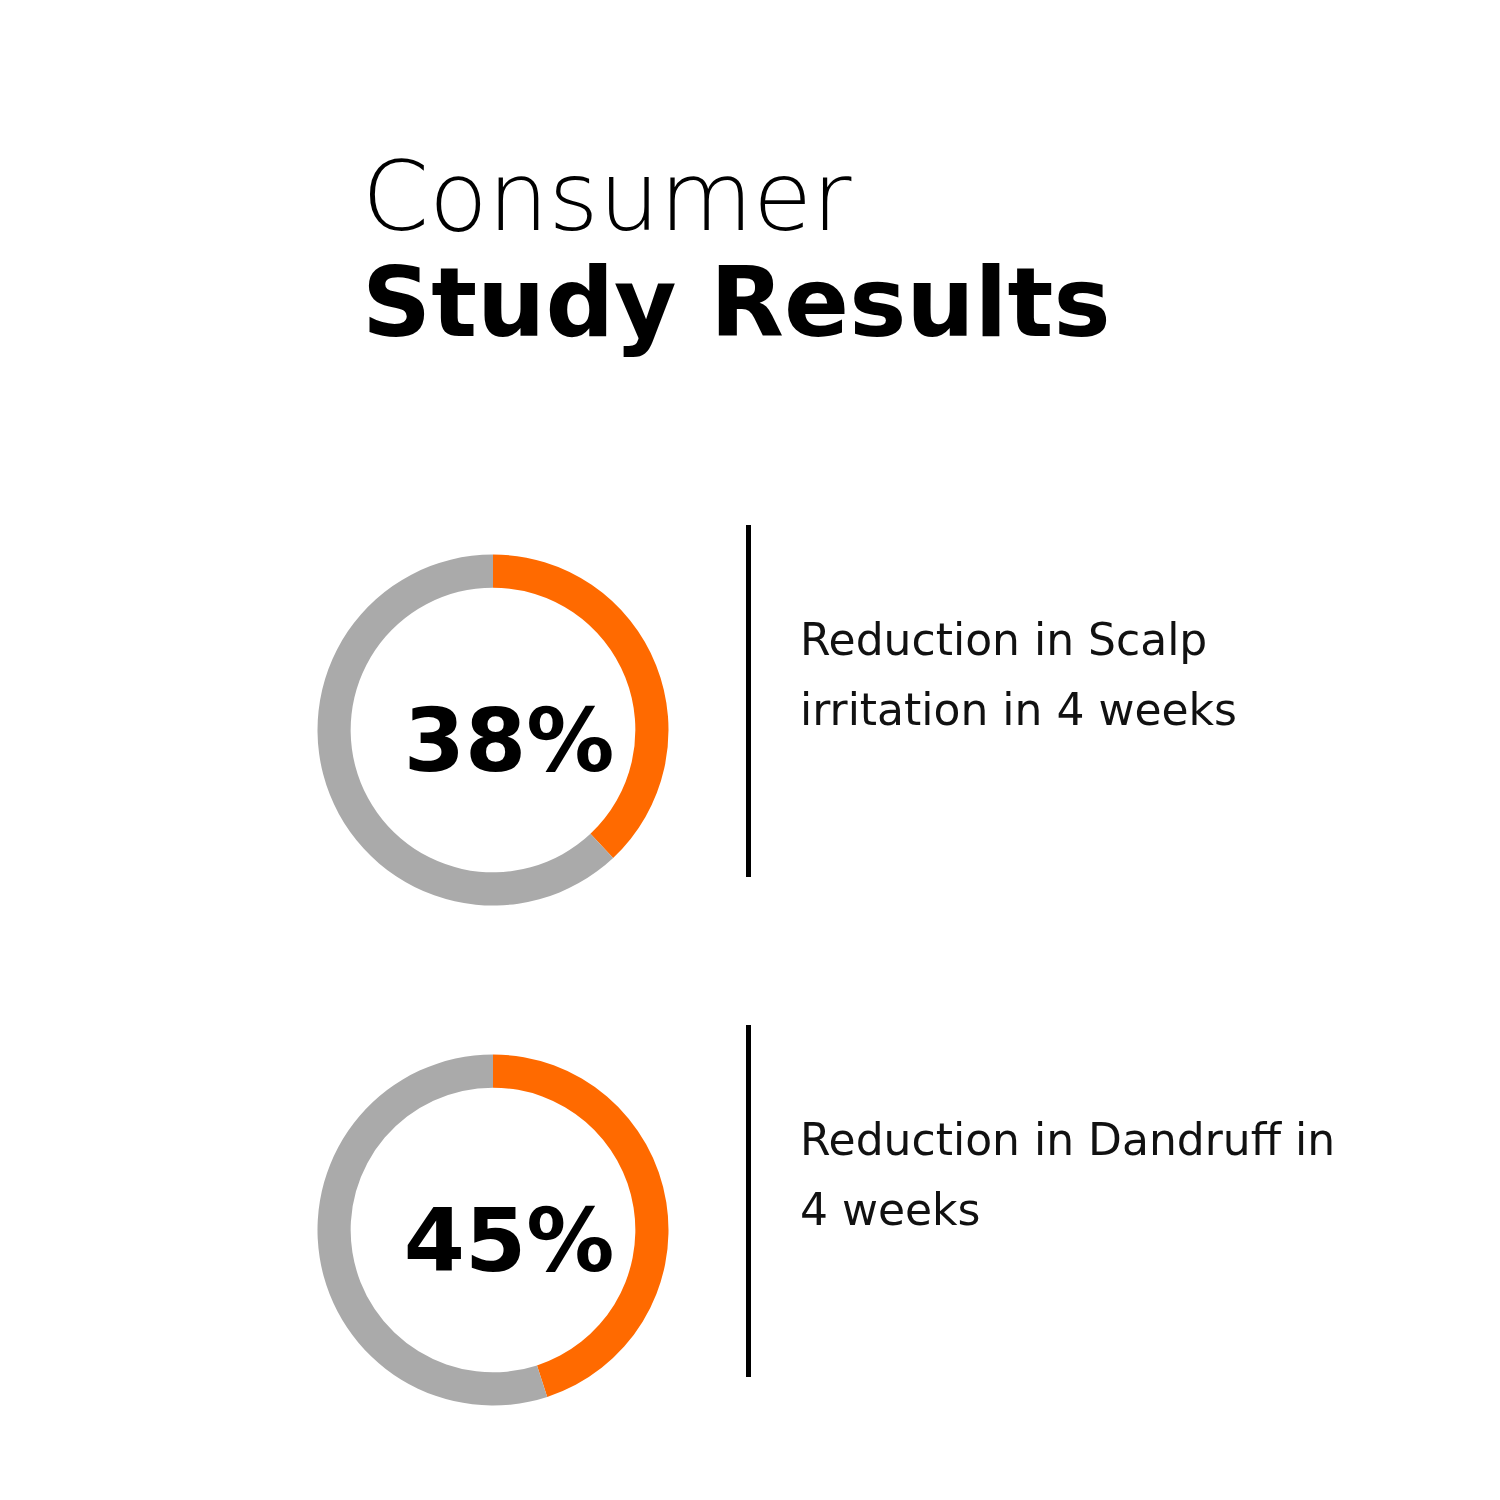 This screenshot has height=1500, width=1500. I want to click on chart-title: Consumer Study Results, so click(736, 250).